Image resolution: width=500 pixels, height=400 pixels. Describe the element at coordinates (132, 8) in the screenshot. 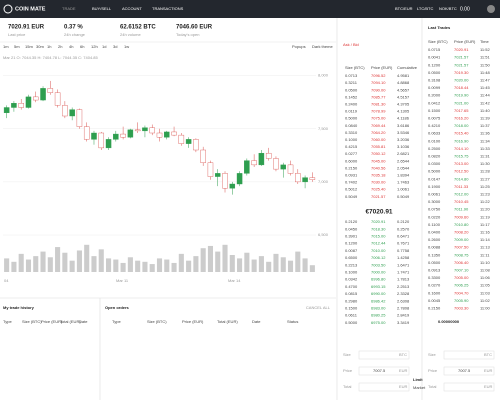

I see `nav-item: ACCOUNT` at that location.